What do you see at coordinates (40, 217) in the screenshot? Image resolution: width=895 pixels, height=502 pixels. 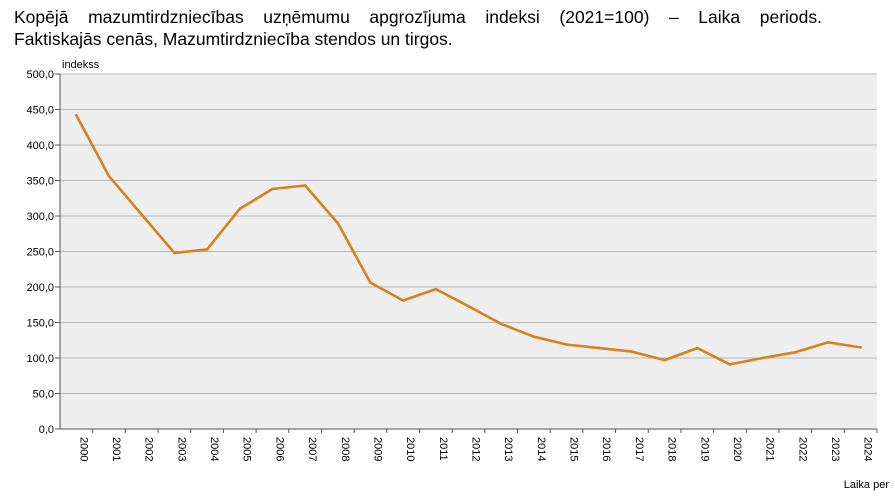 I see `y-tick-label: 300,0` at bounding box center [40, 217].